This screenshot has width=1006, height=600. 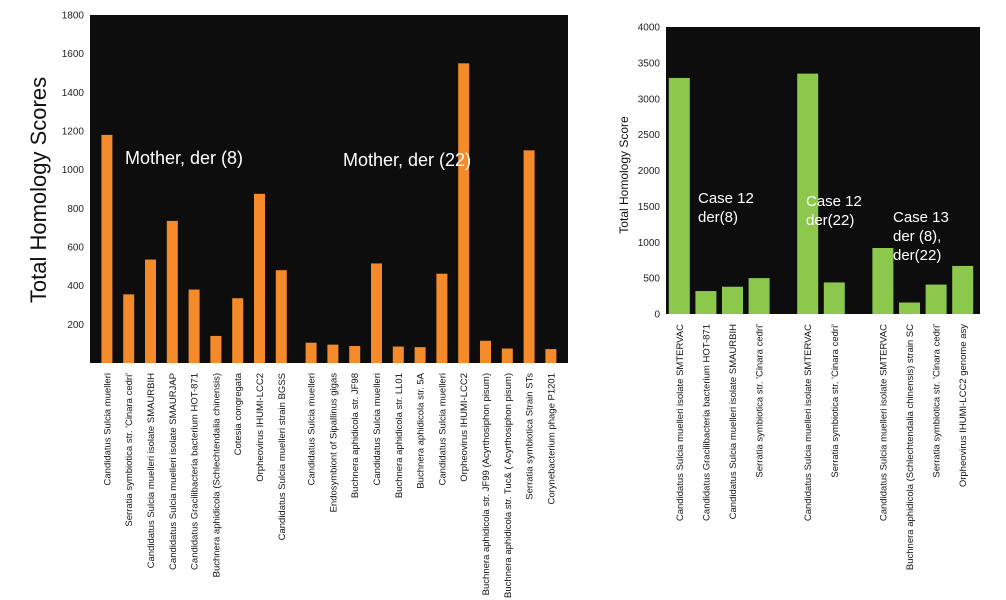 I want to click on right-chart-group-label: Case 12 der(8), so click(x=726, y=208).